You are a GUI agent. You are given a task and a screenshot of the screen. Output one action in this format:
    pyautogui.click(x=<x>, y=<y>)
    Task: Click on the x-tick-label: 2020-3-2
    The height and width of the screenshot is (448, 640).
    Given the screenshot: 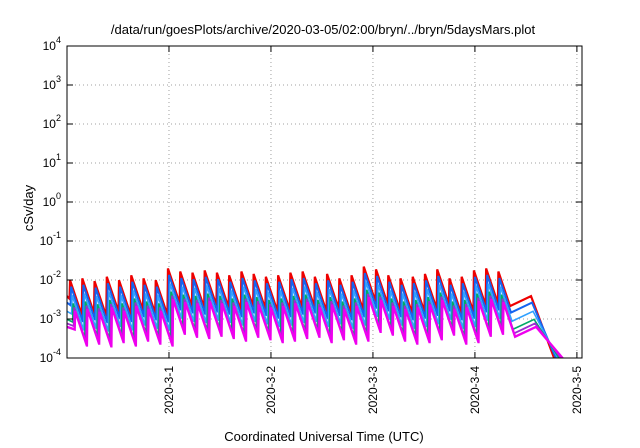 What is the action you would take?
    pyautogui.click(x=271, y=390)
    